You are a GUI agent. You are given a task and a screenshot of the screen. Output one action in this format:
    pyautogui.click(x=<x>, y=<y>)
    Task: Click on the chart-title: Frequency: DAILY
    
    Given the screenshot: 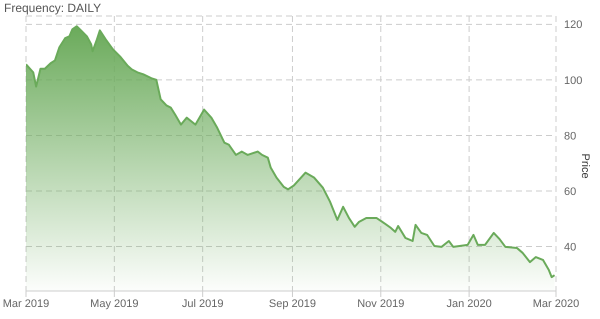 What is the action you would take?
    pyautogui.click(x=53, y=8)
    